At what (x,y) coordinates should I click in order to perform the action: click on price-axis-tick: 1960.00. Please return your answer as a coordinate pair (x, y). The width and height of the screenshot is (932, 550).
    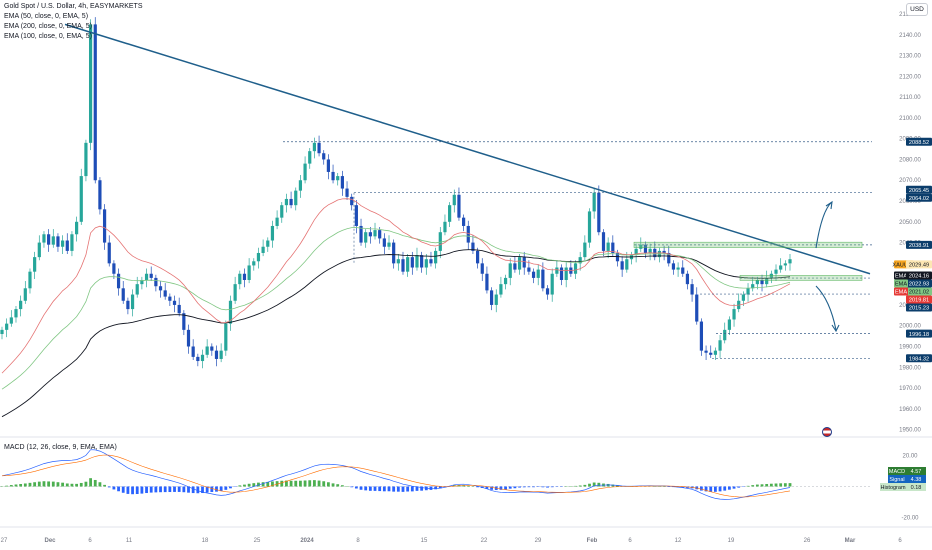
    Looking at the image, I should click on (910, 410).